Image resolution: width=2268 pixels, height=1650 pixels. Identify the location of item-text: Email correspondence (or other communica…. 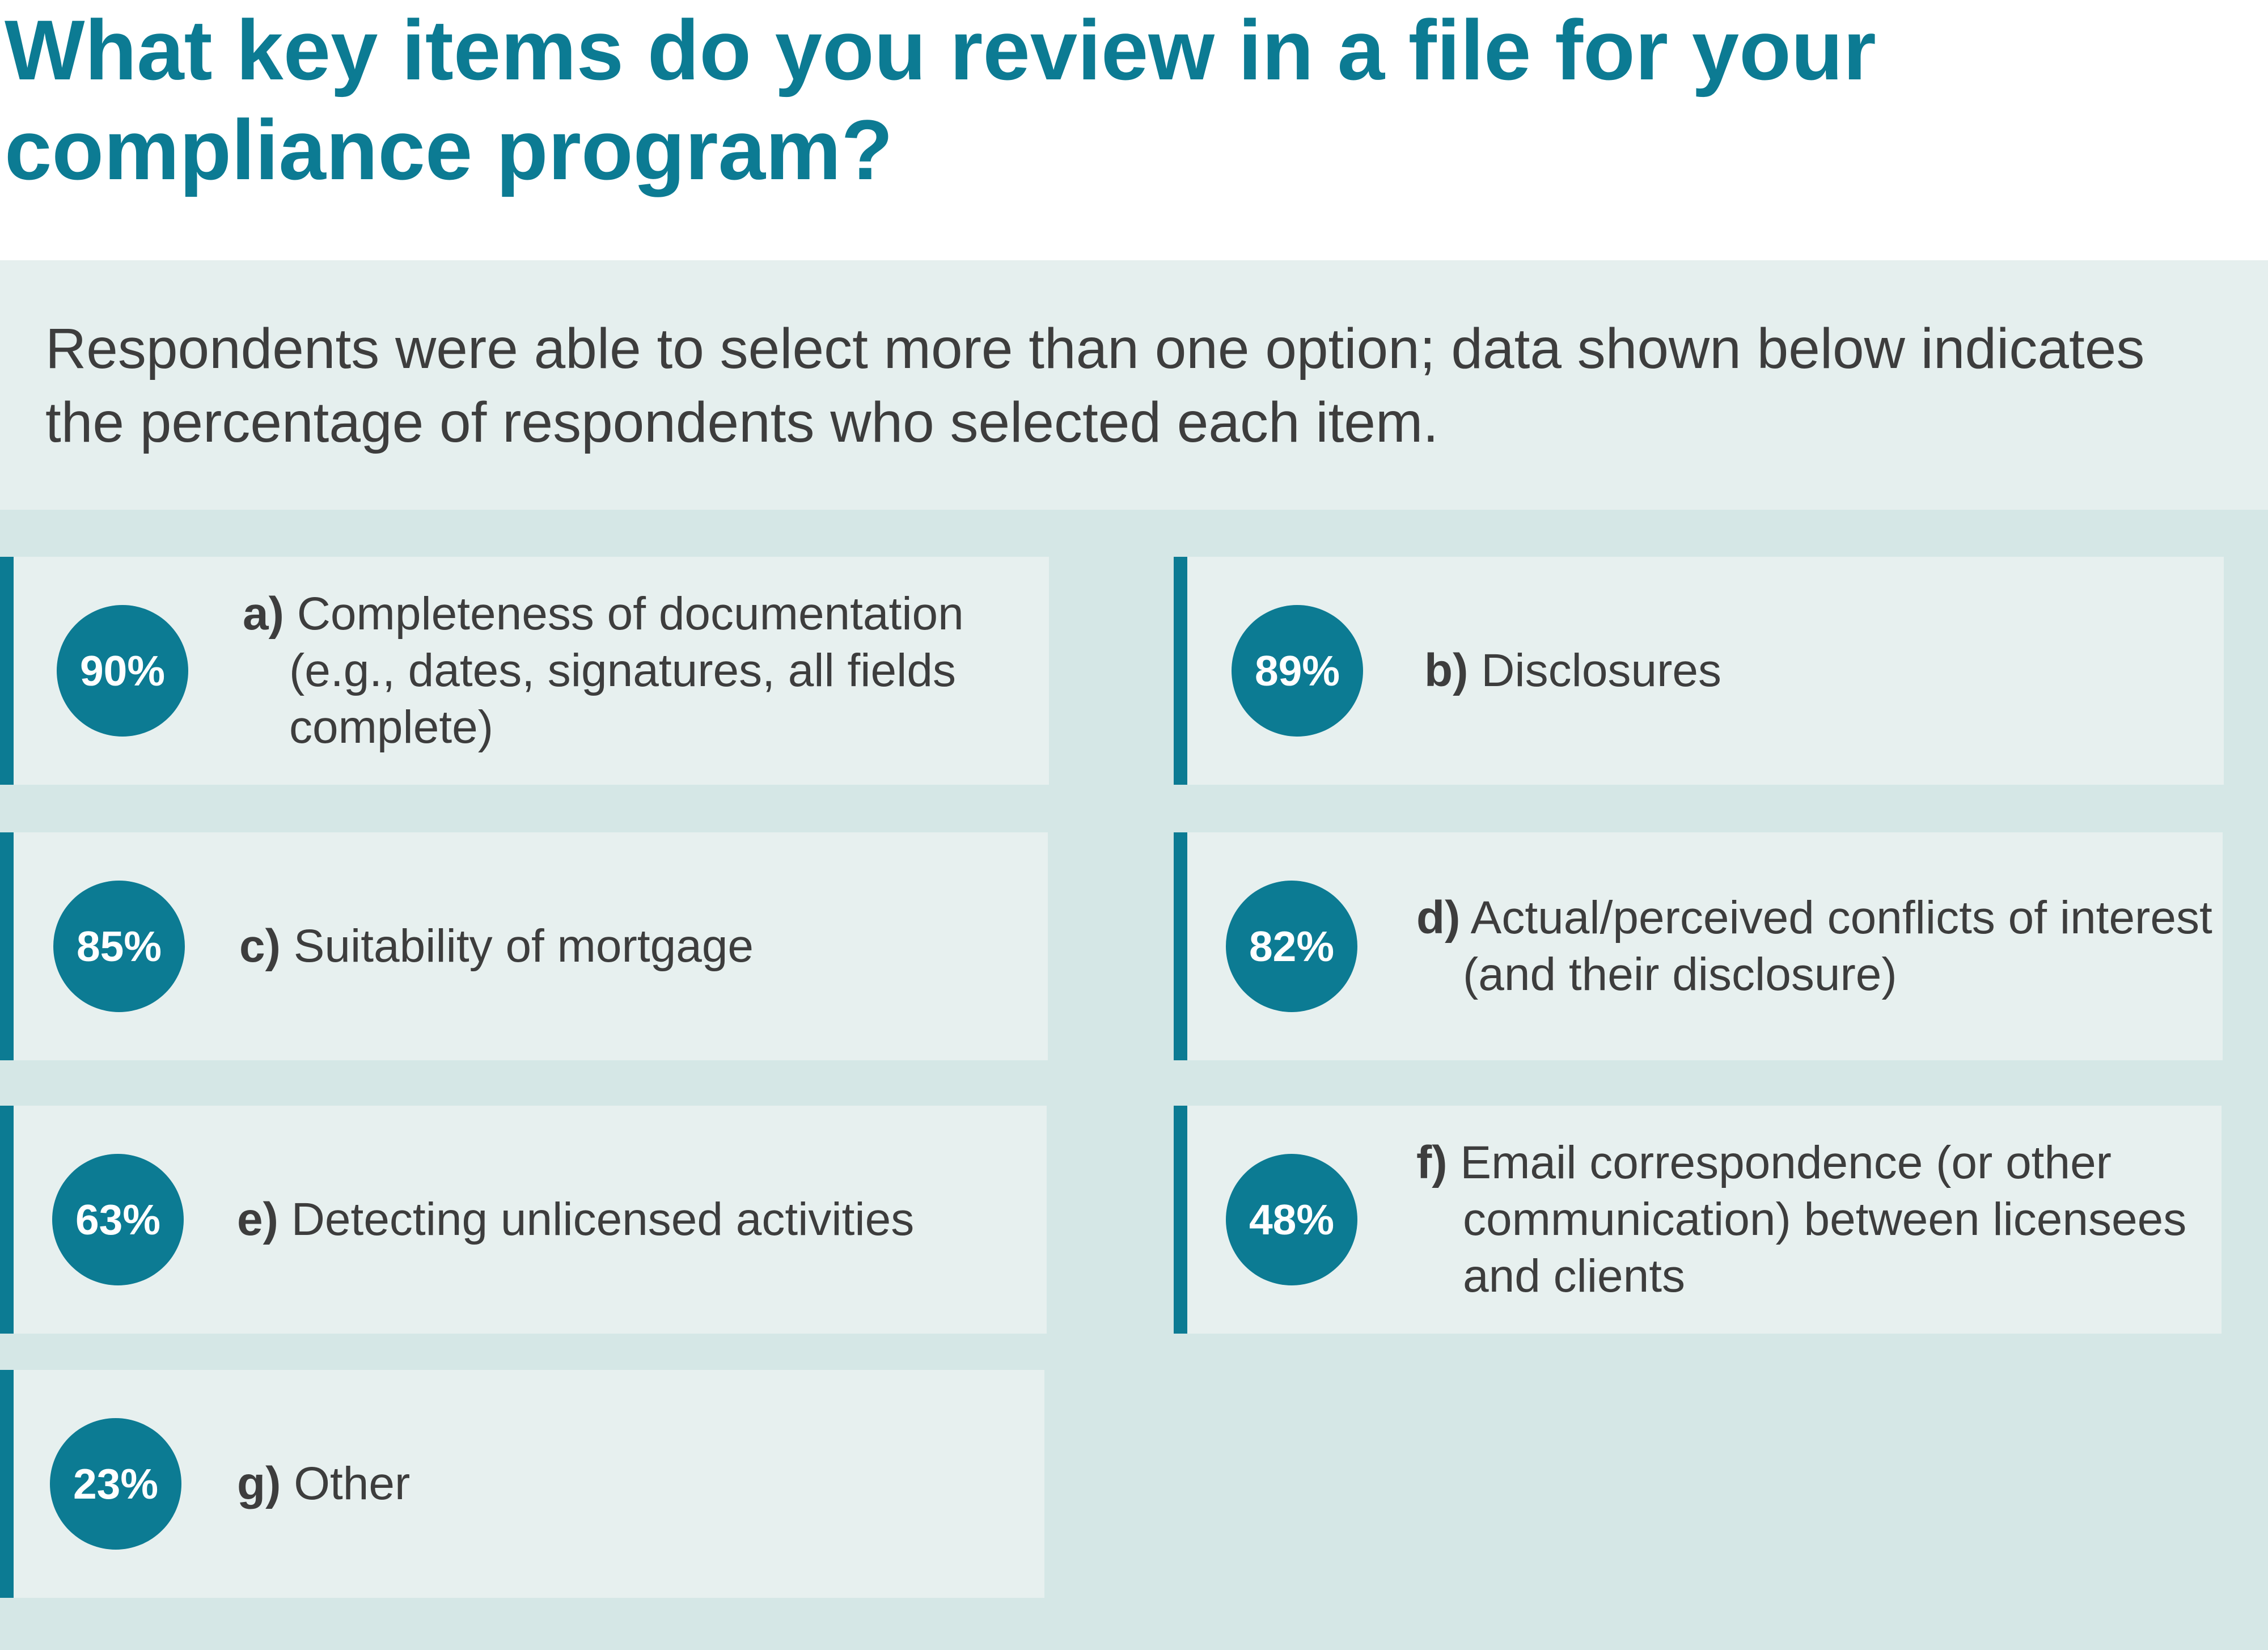
(1823, 1219).